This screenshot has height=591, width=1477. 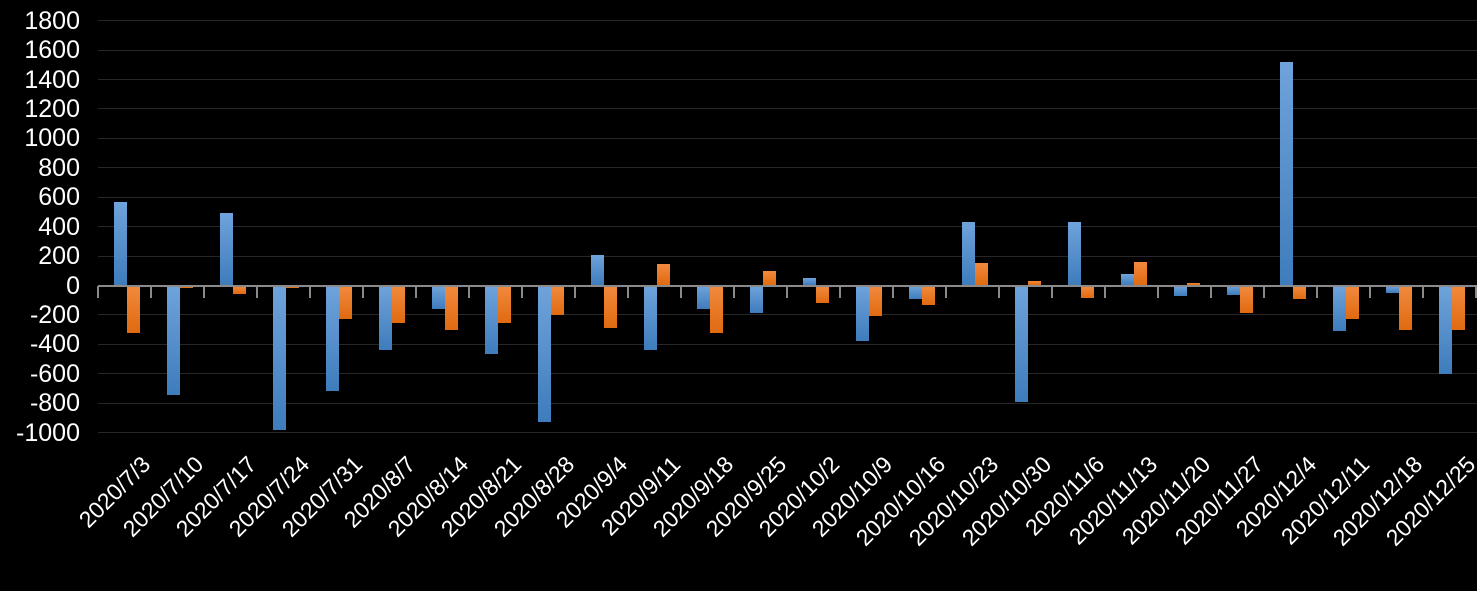 I want to click on bar-series-orange-2020/11/20, so click(x=1193, y=284).